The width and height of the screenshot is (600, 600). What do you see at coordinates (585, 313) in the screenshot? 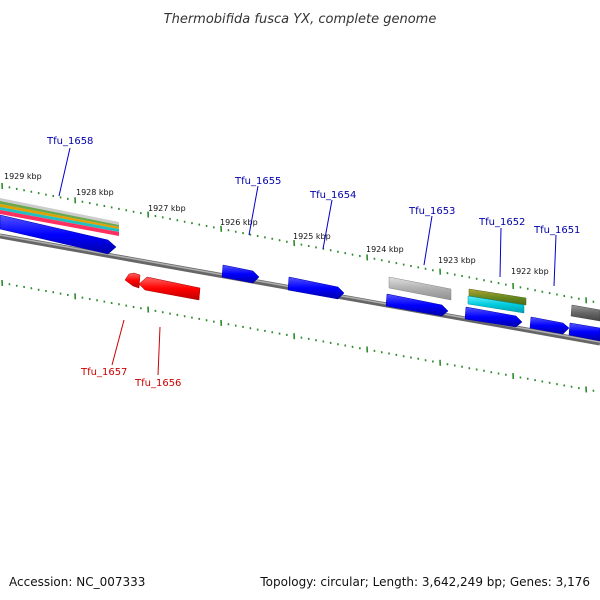
I see `feature-dark-right` at bounding box center [585, 313].